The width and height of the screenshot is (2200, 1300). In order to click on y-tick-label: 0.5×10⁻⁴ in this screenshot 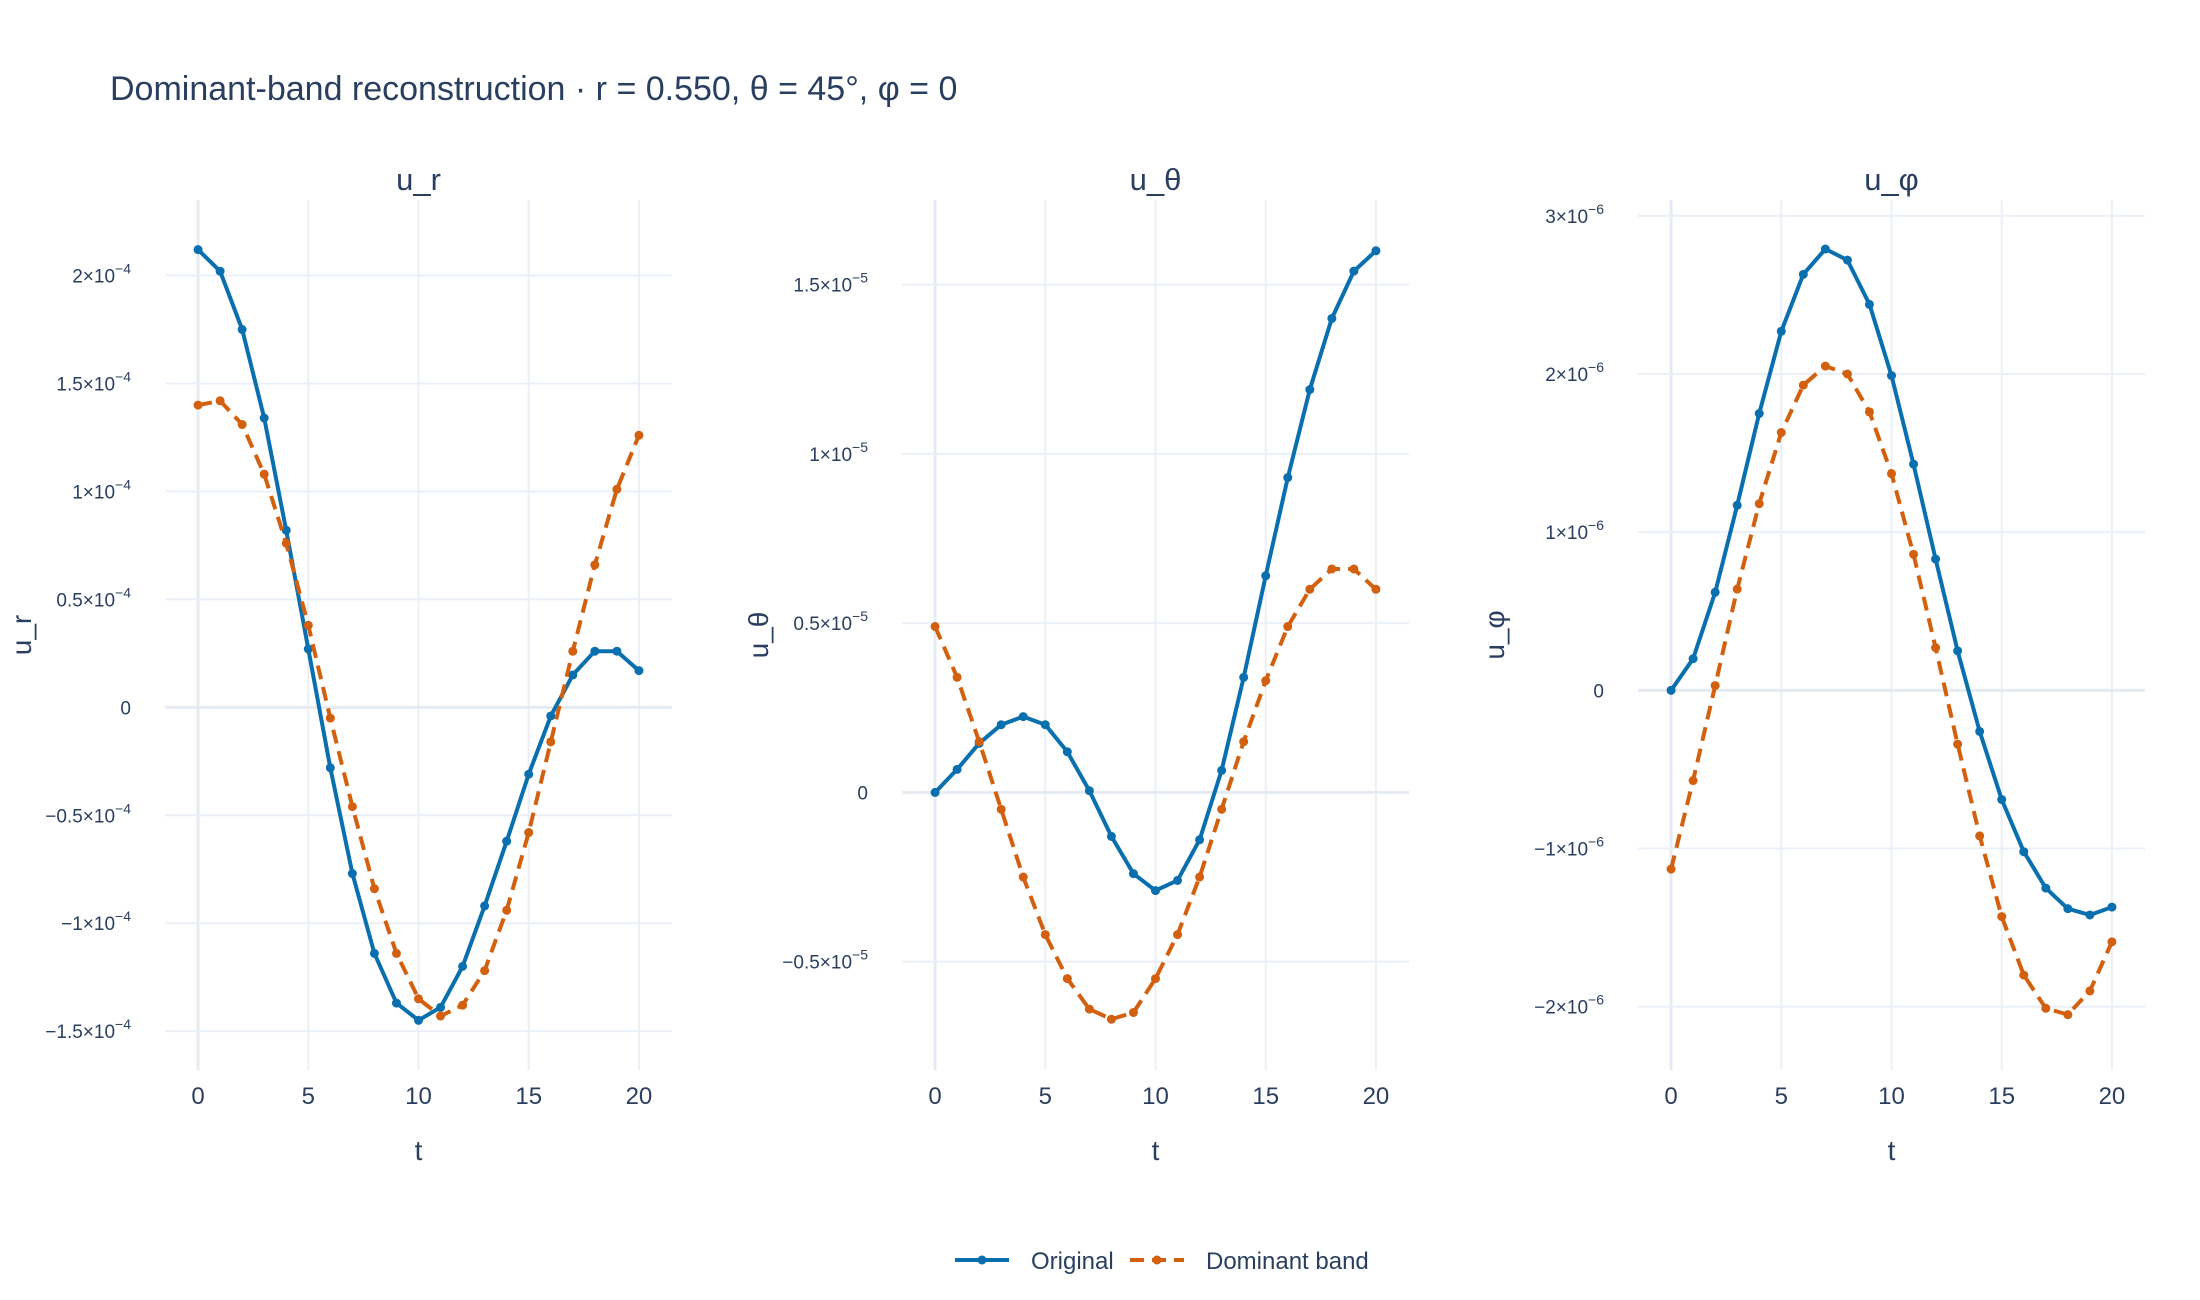, I will do `click(93, 597)`.